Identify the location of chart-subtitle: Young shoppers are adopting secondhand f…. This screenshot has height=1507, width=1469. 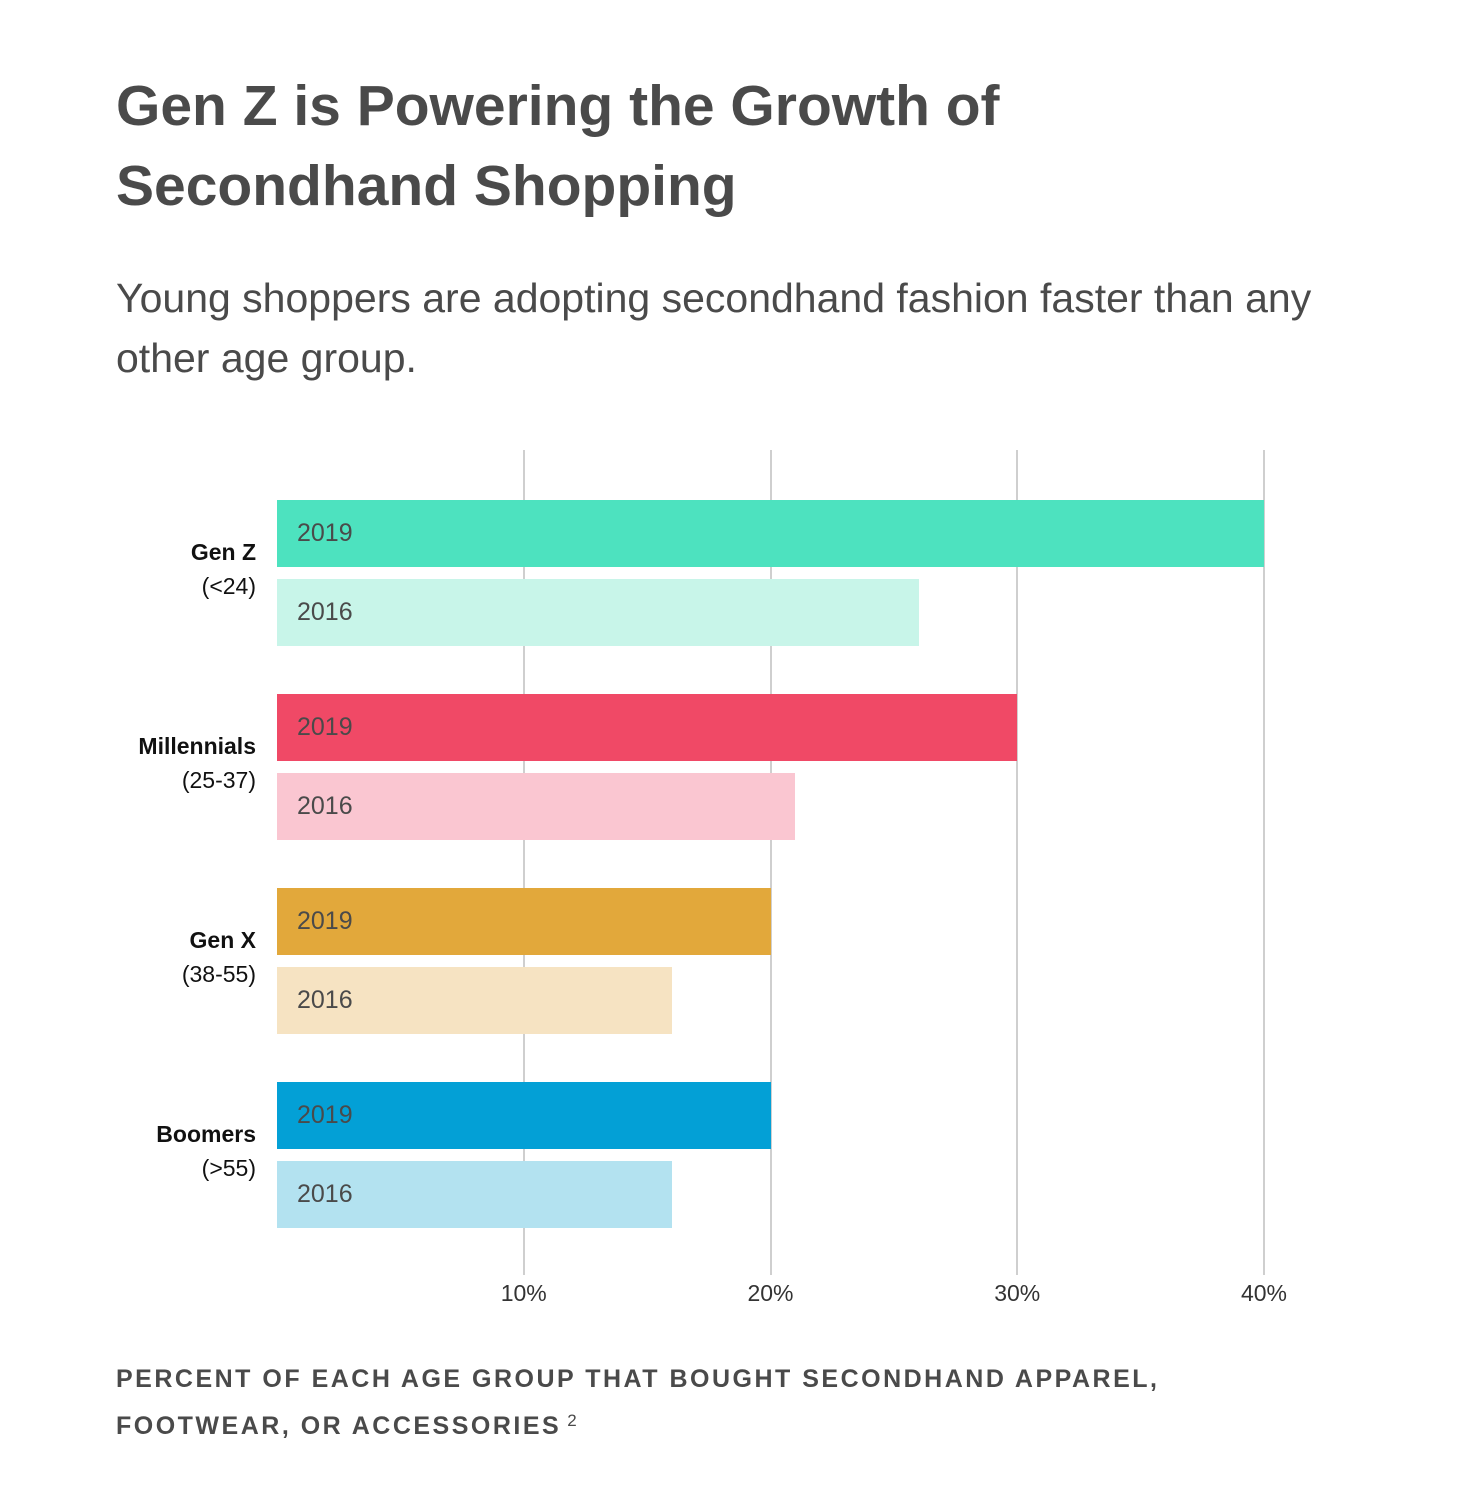
(714, 328).